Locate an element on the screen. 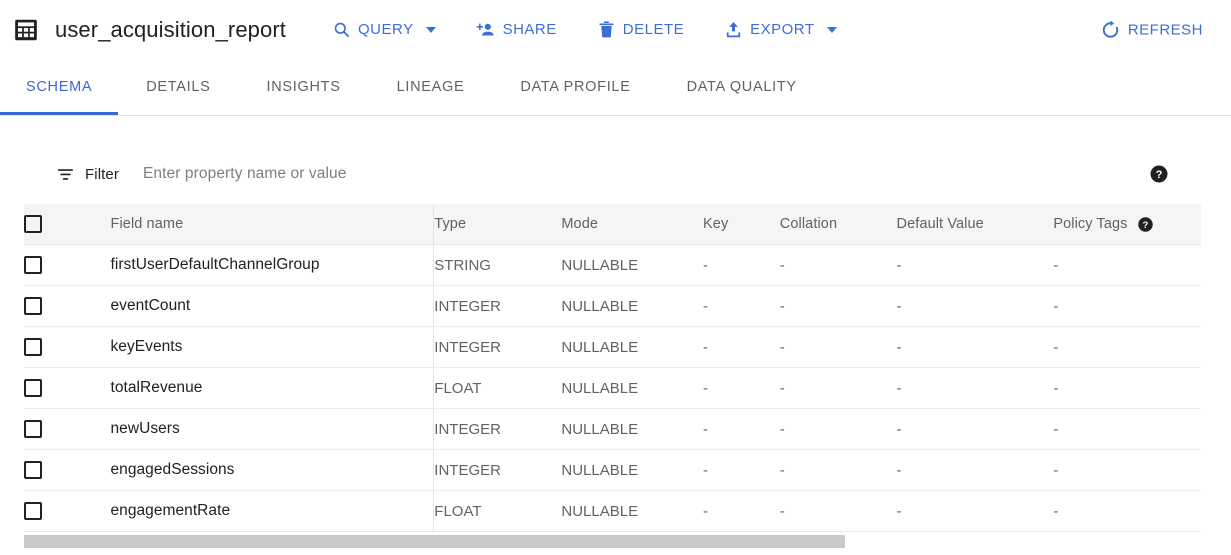 The width and height of the screenshot is (1231, 555). tab-details-label: DETAILS is located at coordinates (178, 86).